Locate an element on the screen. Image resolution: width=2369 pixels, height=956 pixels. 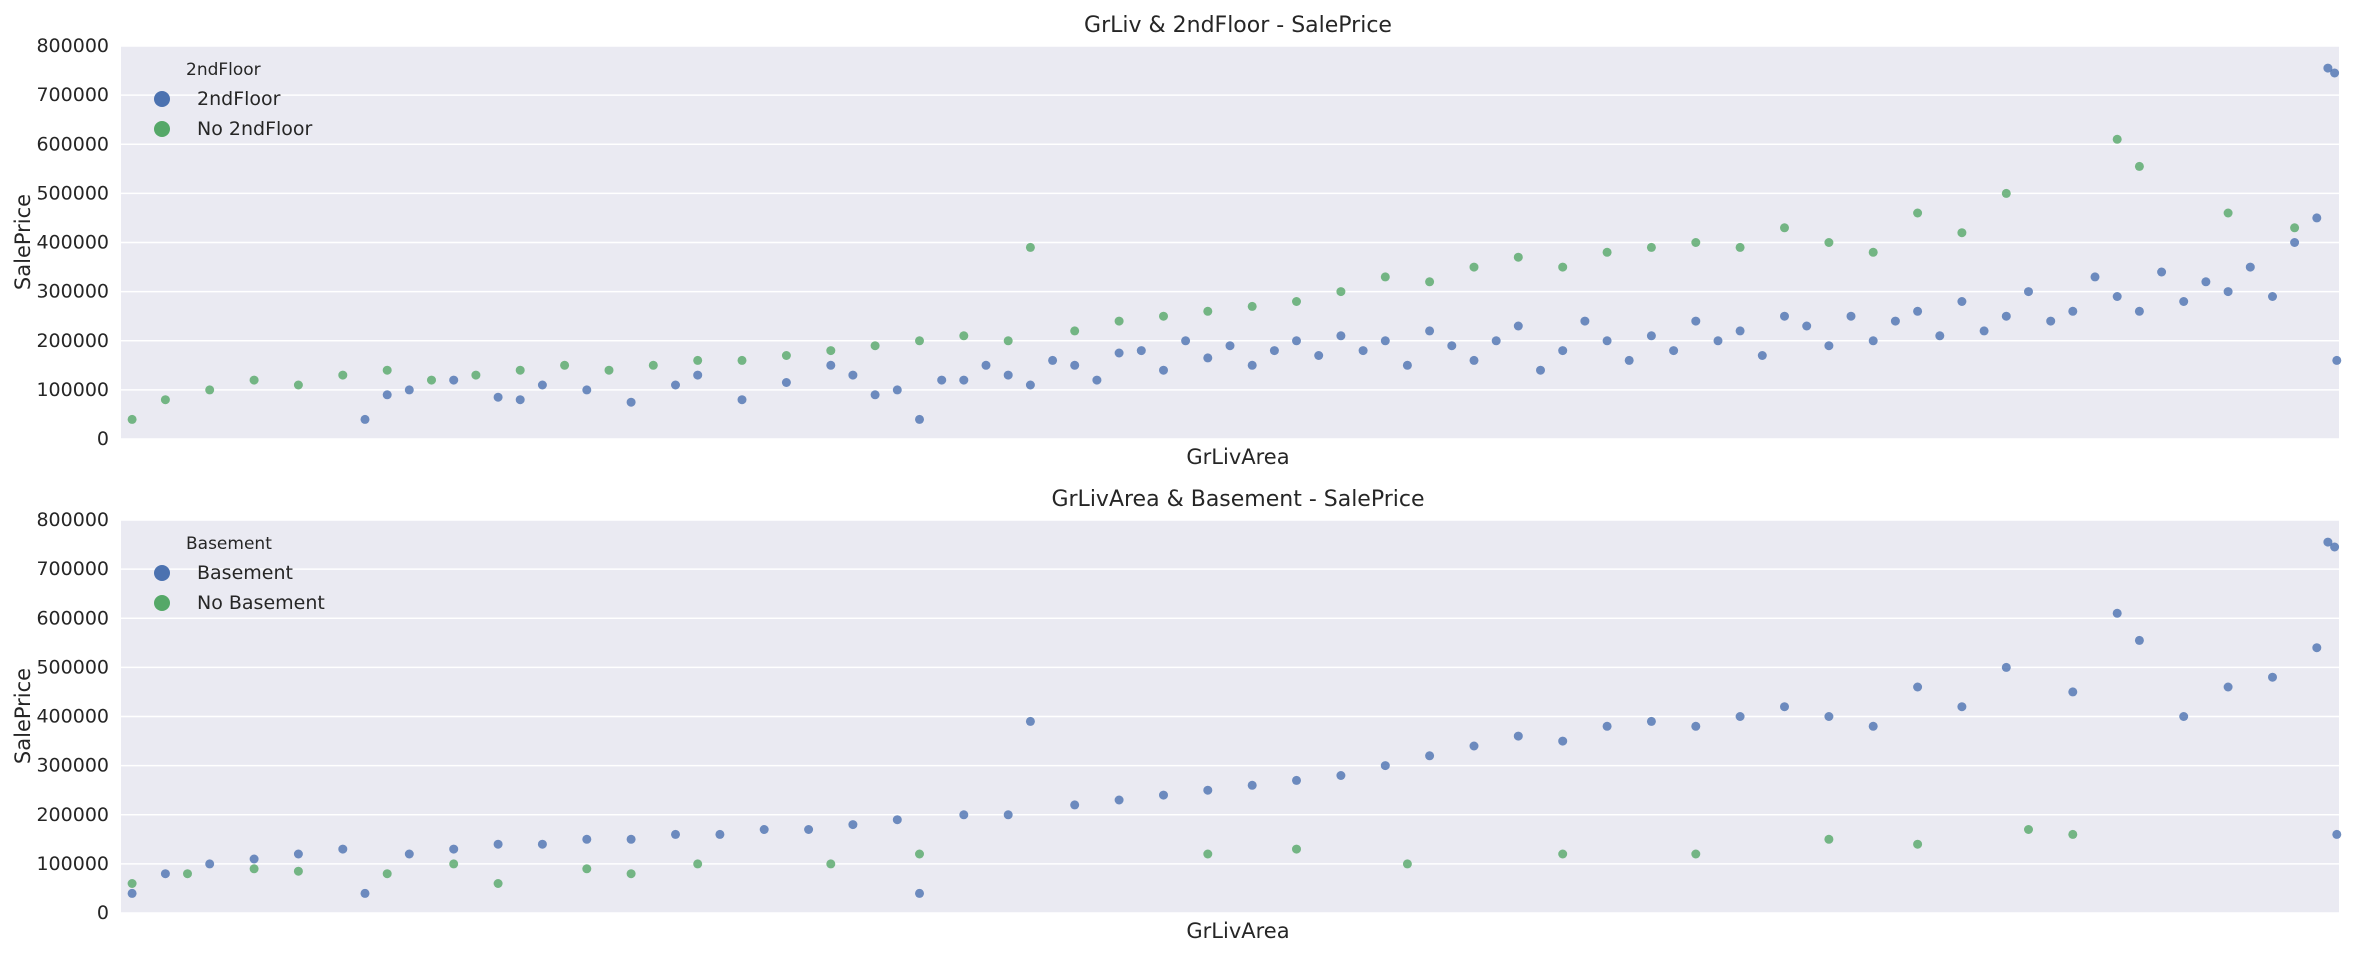
chart-title: GrLiv & 2ndFloor - SalePrice is located at coordinates (1238, 25).